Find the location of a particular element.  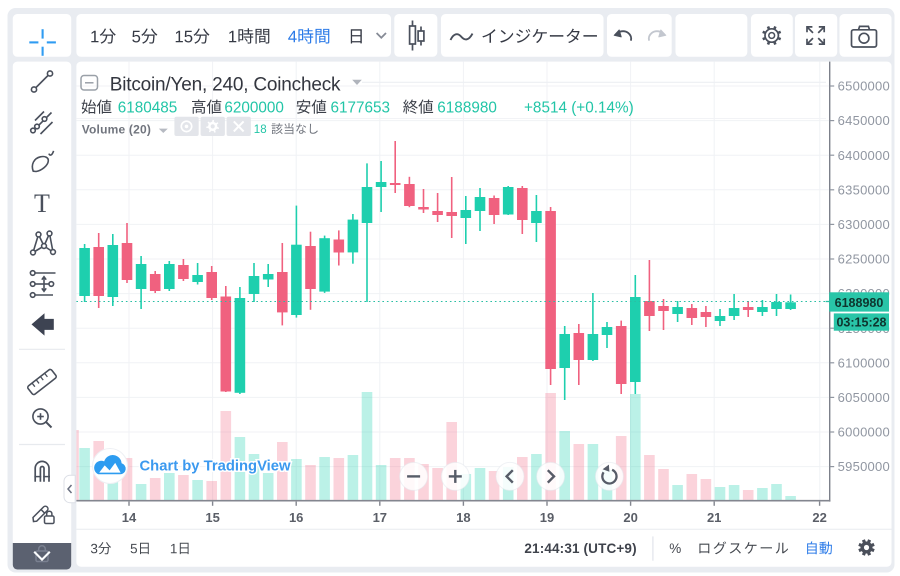

svg-text: 19 is located at coordinates (547, 517).